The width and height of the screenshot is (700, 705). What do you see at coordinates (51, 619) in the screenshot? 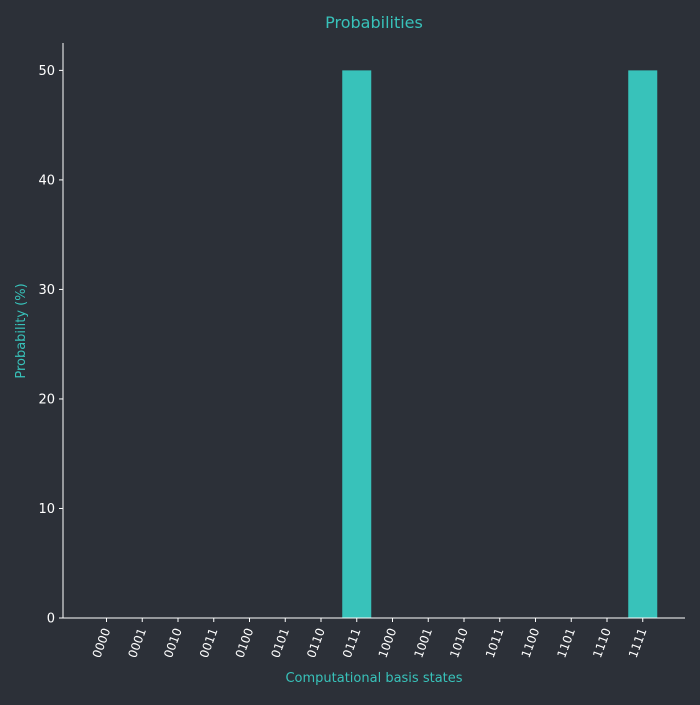
I see `y-tick-label: 0` at bounding box center [51, 619].